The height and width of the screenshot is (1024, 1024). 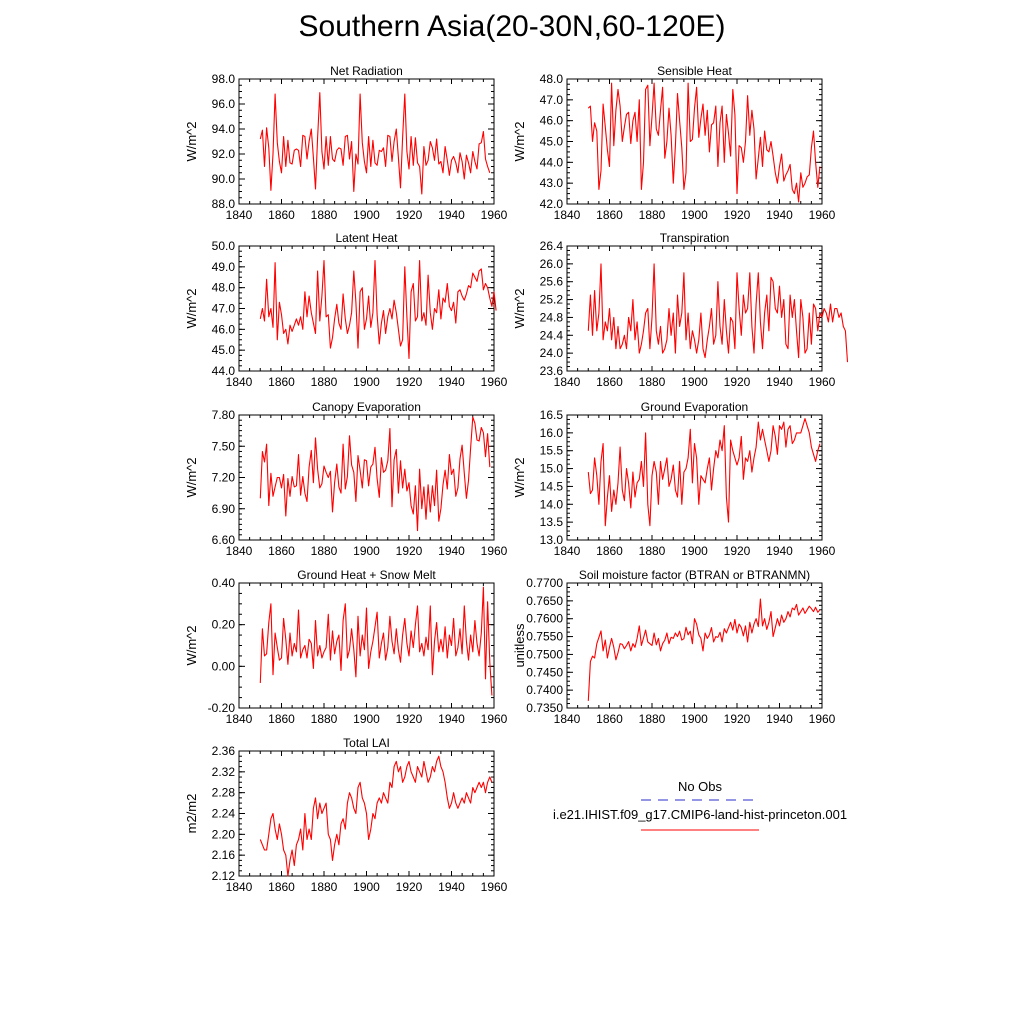 What do you see at coordinates (552, 522) in the screenshot?
I see `y-tick-label: 13.5` at bounding box center [552, 522].